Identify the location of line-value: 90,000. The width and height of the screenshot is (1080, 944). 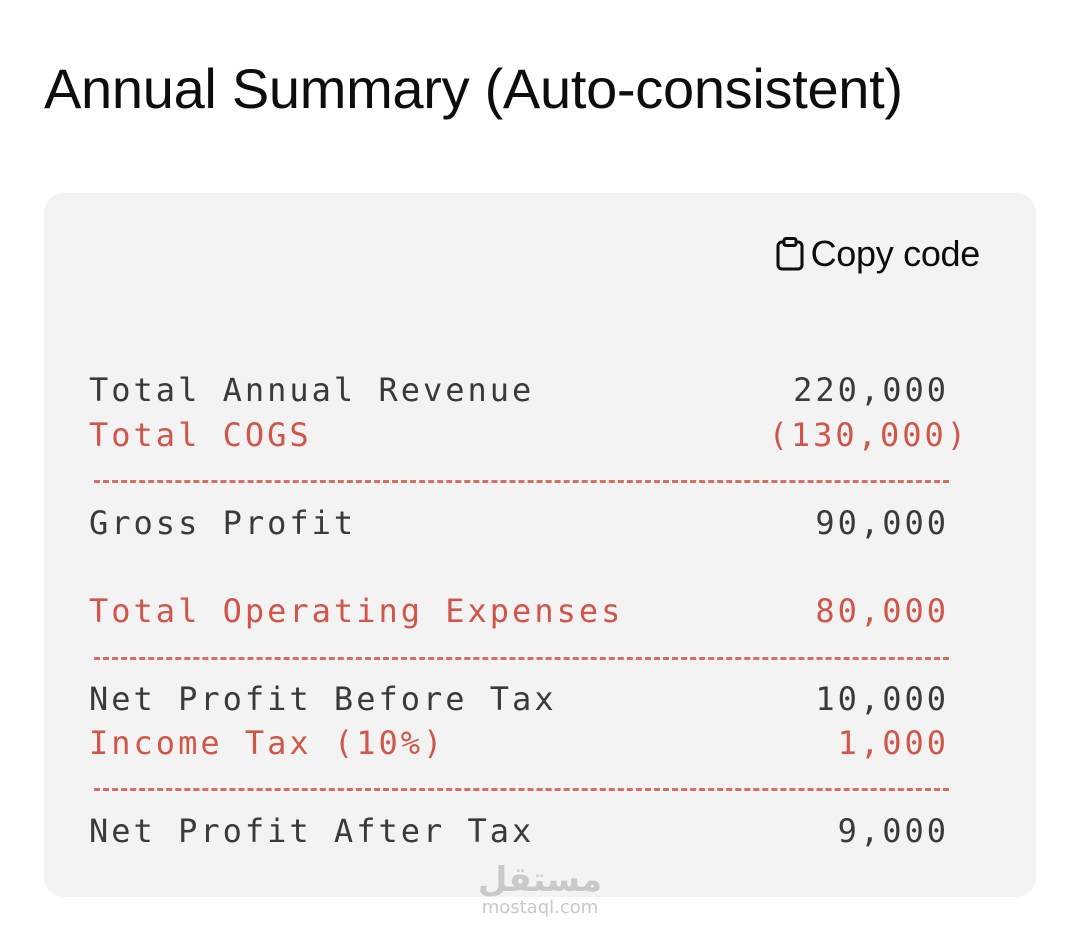
(882, 523).